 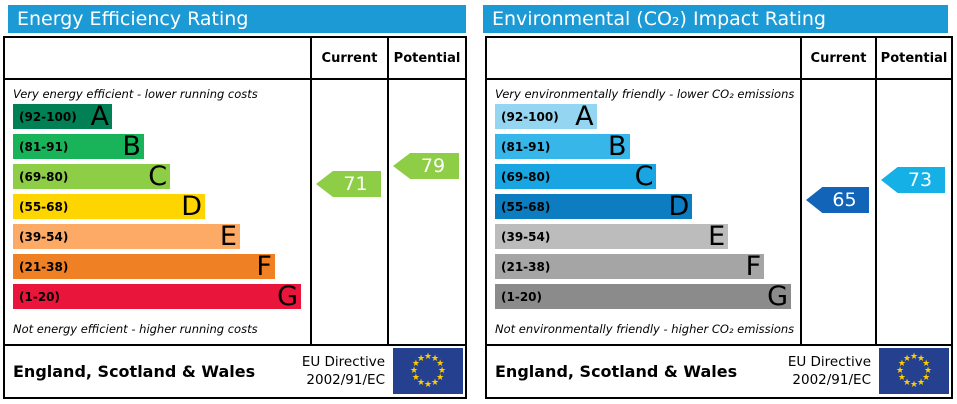 What do you see at coordinates (526, 236) in the screenshot?
I see `environmental-band-e-range: (39-54)` at bounding box center [526, 236].